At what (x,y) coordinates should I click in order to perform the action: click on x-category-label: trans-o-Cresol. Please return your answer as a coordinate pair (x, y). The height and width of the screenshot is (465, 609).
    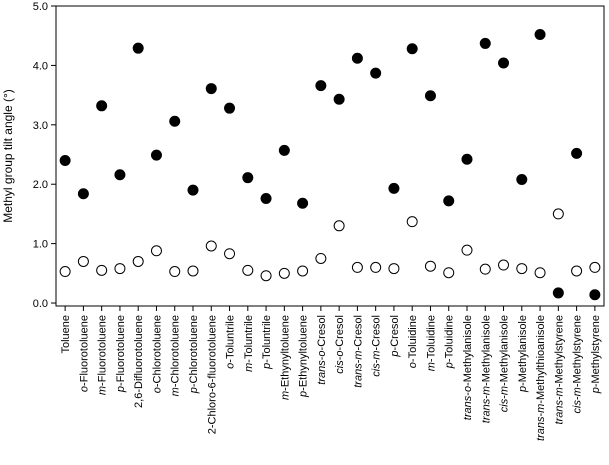
    Looking at the image, I should click on (322, 350).